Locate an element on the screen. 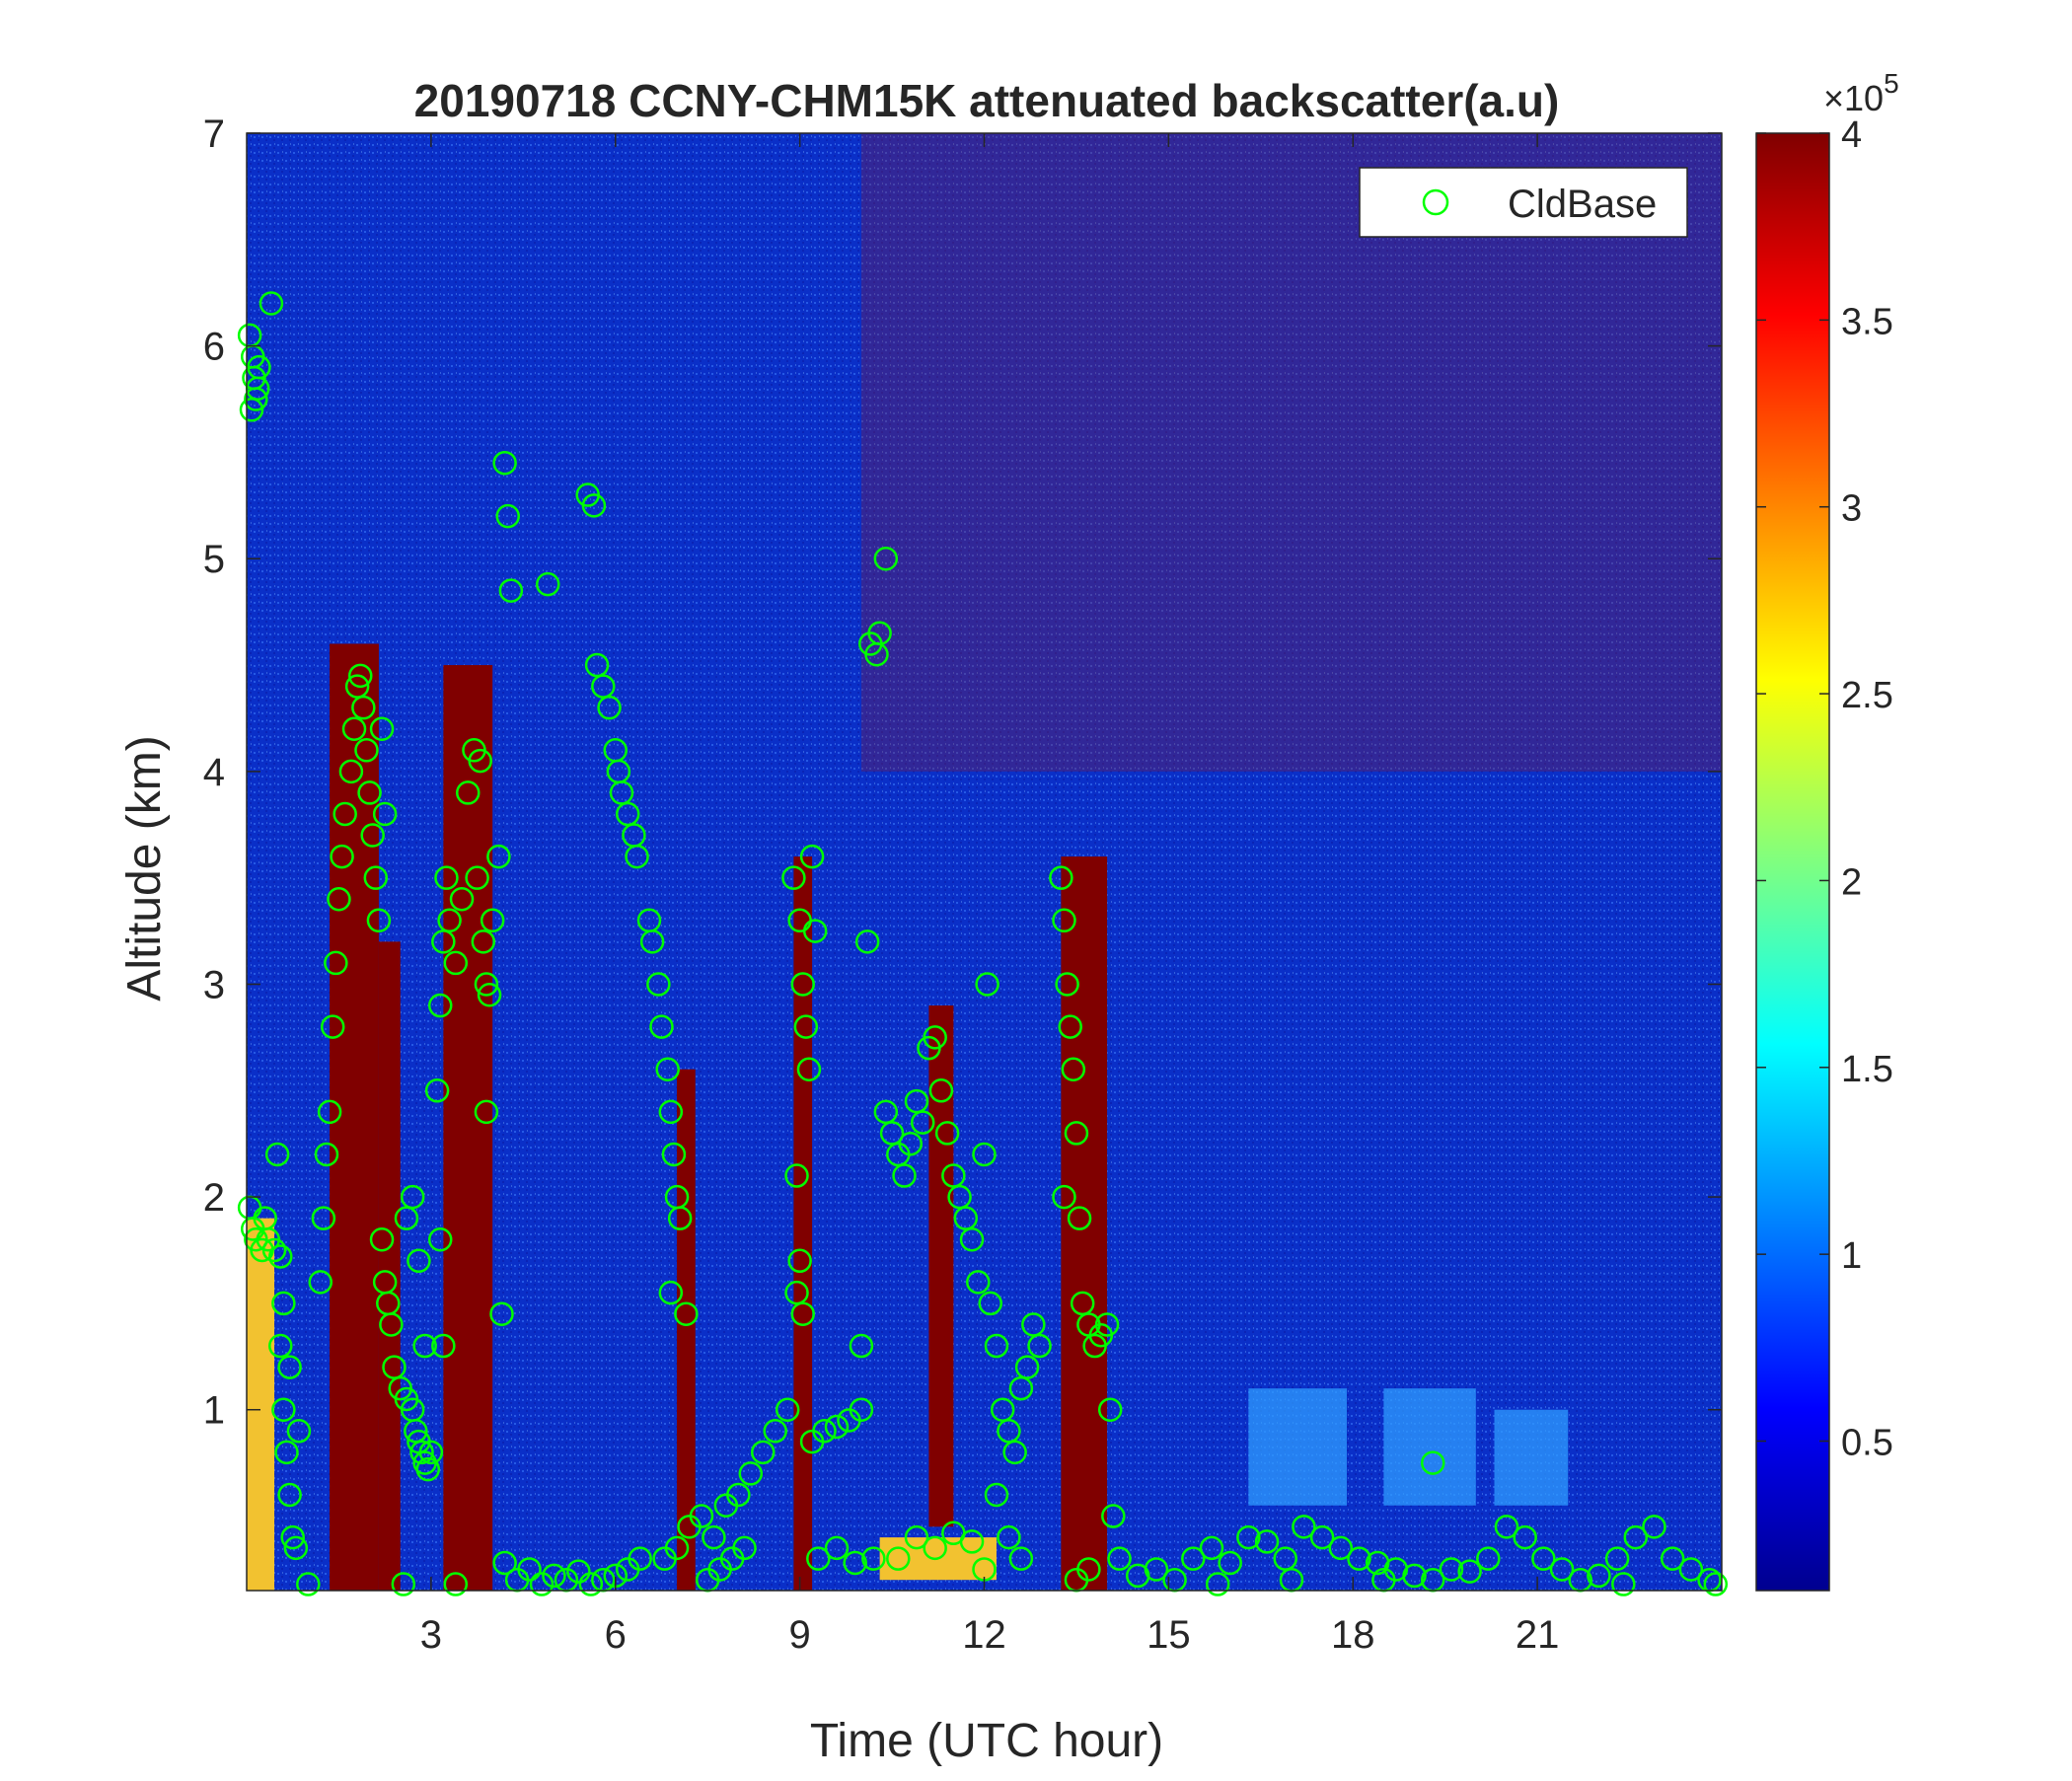 This screenshot has height=1781, width=2072. colorbar-tick-label: 4 is located at coordinates (1852, 135).